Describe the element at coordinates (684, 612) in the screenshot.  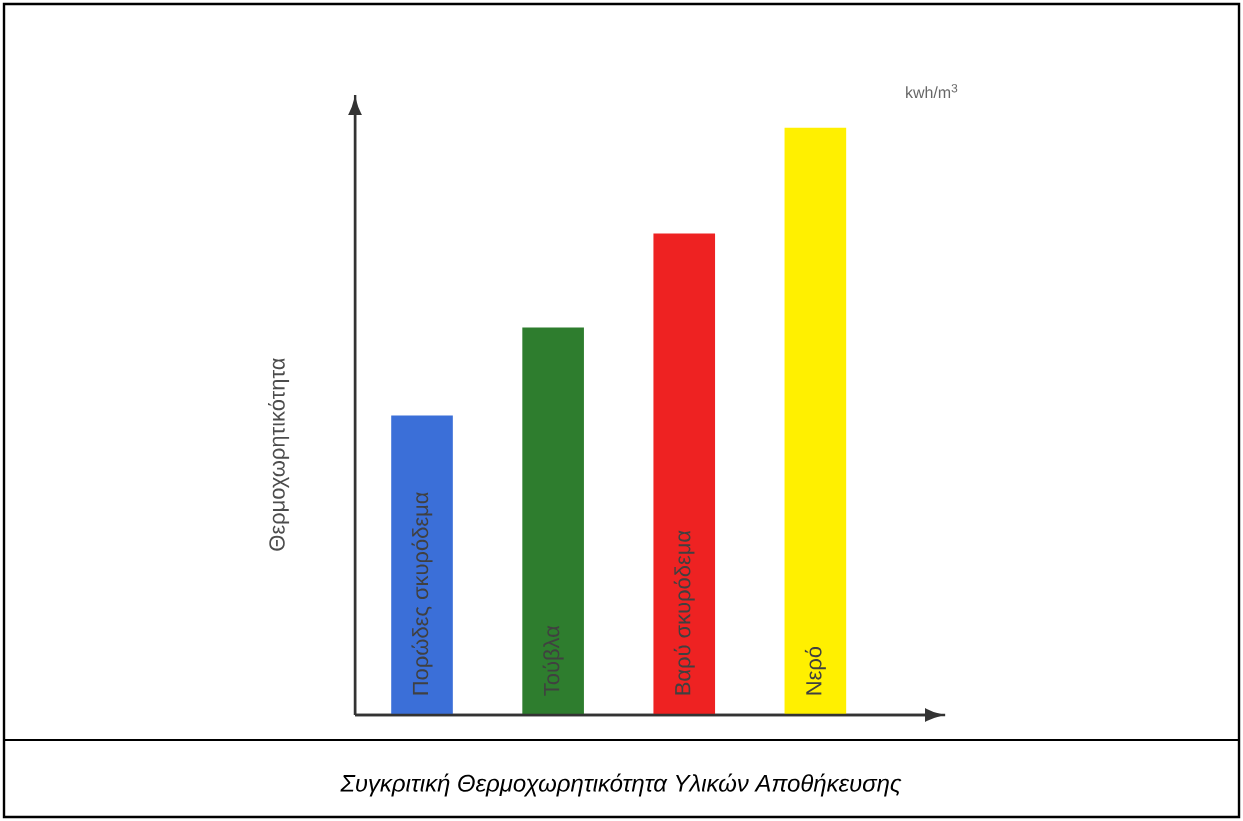
I see `x-tick-label: Βαρύ σκυρόδεμα` at that location.